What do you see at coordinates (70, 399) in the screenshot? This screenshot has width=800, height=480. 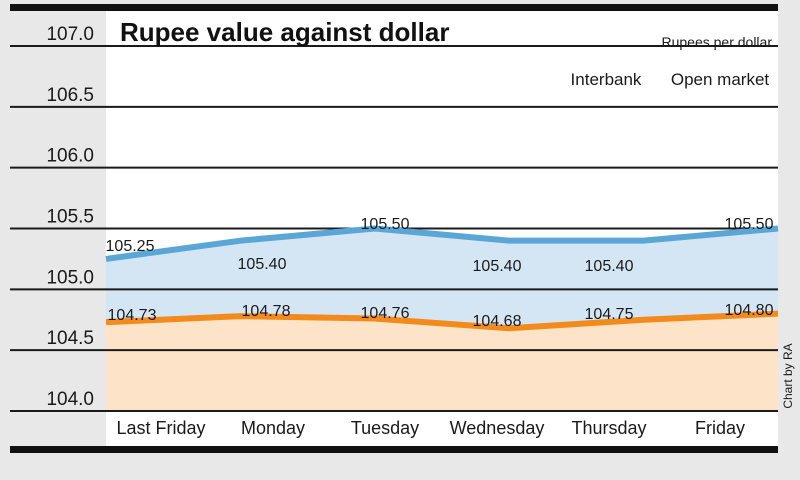 I see `y-tick-label: 104.0` at bounding box center [70, 399].